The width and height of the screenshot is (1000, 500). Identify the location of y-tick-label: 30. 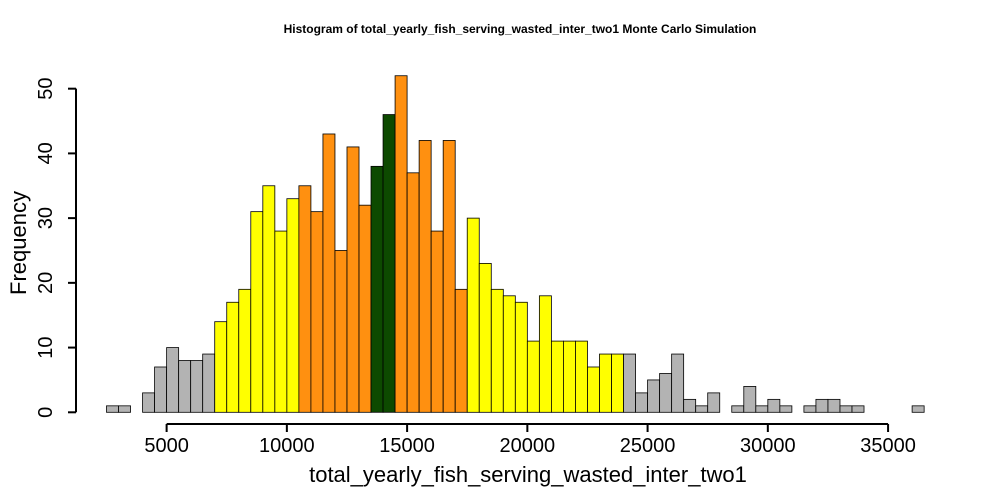
(46, 218).